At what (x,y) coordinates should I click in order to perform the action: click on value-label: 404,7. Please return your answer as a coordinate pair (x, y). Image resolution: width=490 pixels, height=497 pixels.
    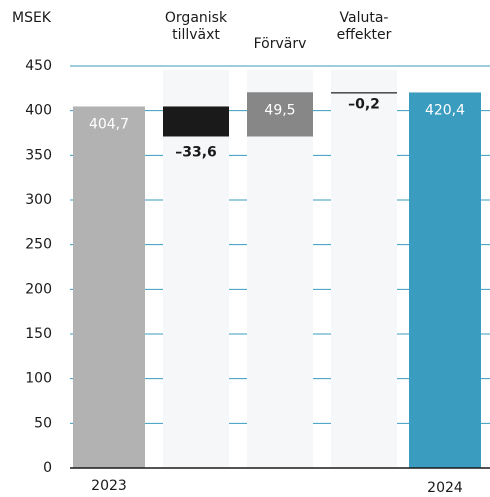
    Looking at the image, I should click on (109, 124).